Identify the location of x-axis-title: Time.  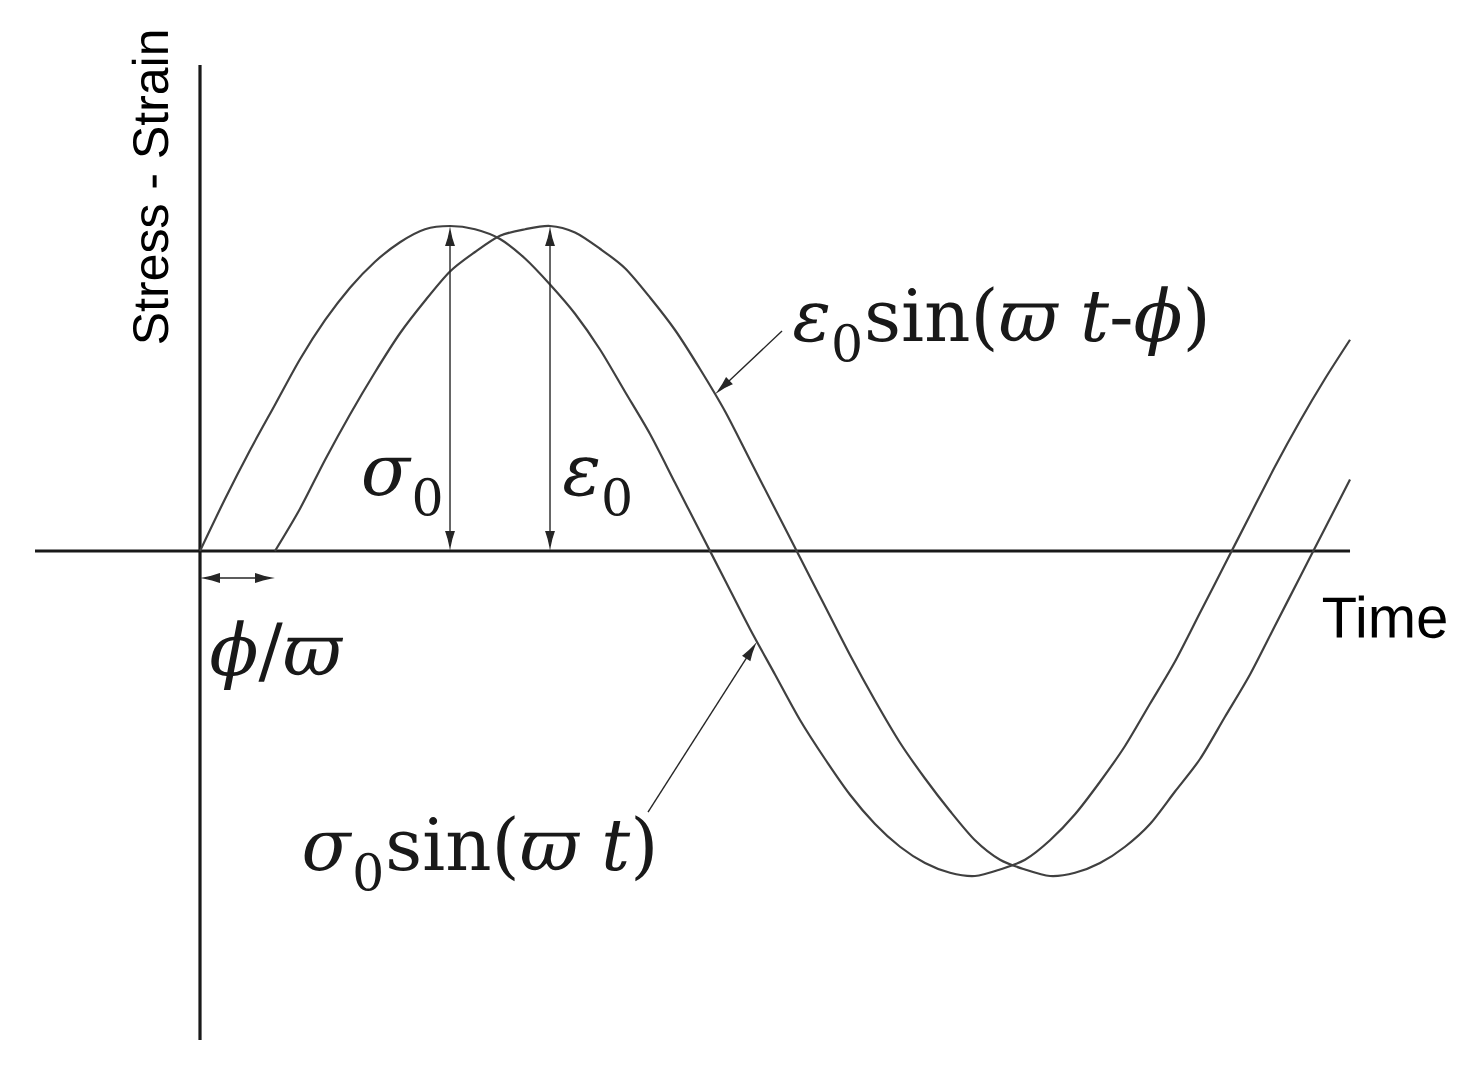
(1384, 617).